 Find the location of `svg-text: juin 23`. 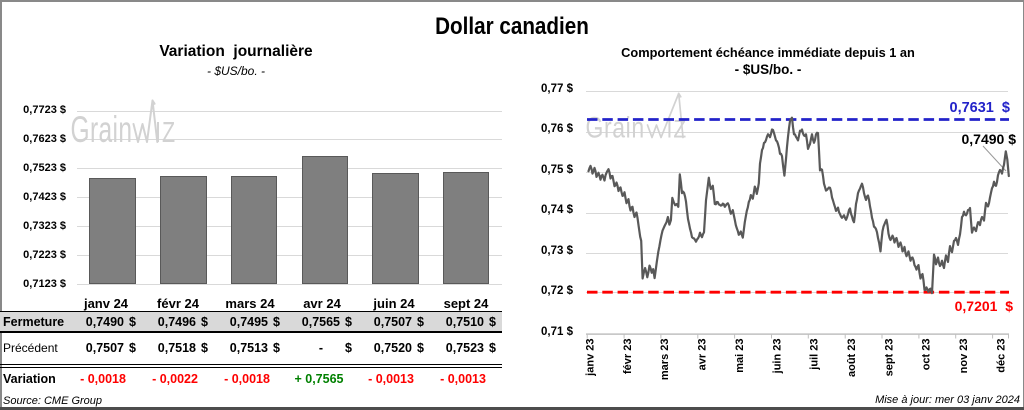

svg-text: juin 23 is located at coordinates (777, 357).